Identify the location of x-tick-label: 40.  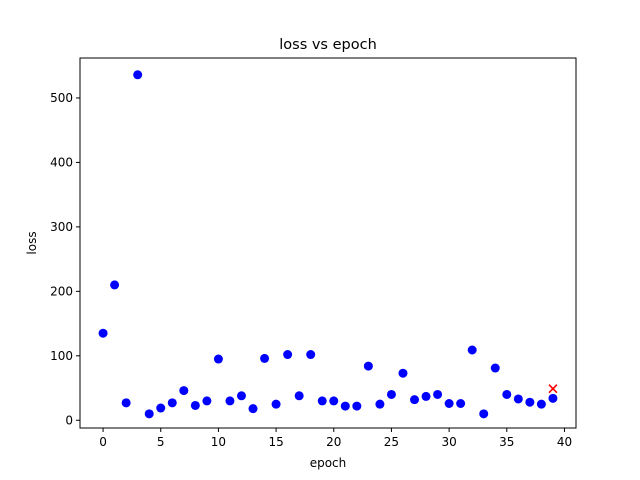
(564, 442).